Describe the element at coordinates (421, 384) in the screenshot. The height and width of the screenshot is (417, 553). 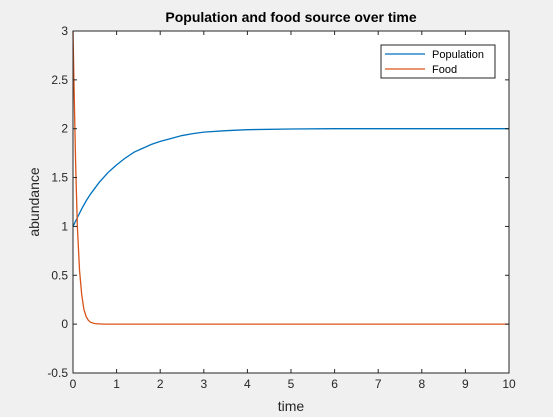
I see `x-tick-label: 8` at that location.